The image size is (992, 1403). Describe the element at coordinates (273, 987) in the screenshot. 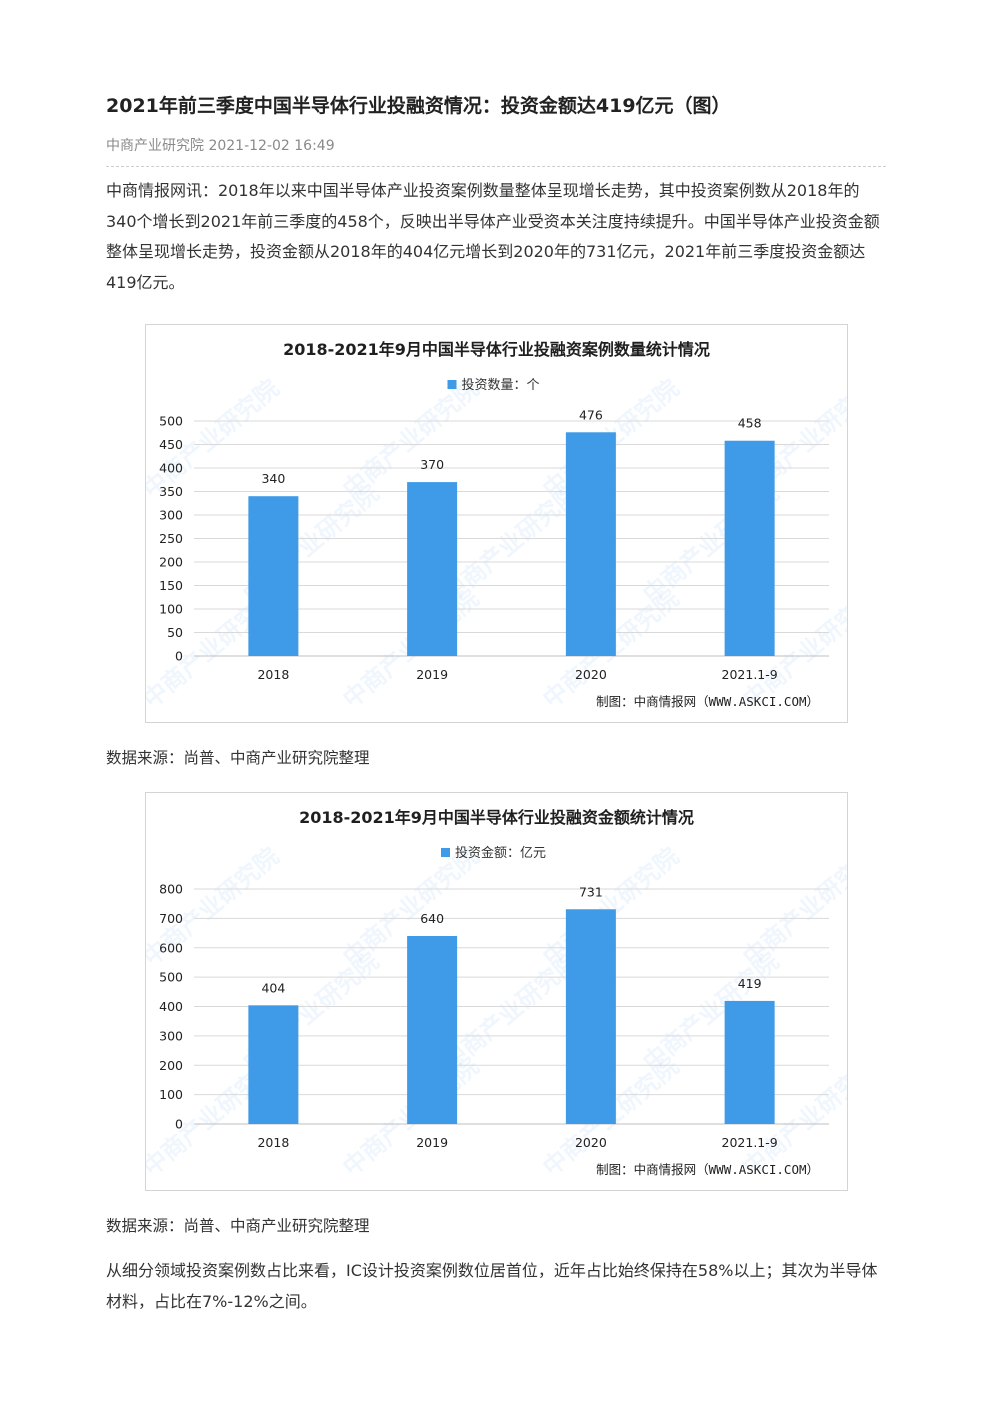

I see `data-label-2018: 404` at that location.